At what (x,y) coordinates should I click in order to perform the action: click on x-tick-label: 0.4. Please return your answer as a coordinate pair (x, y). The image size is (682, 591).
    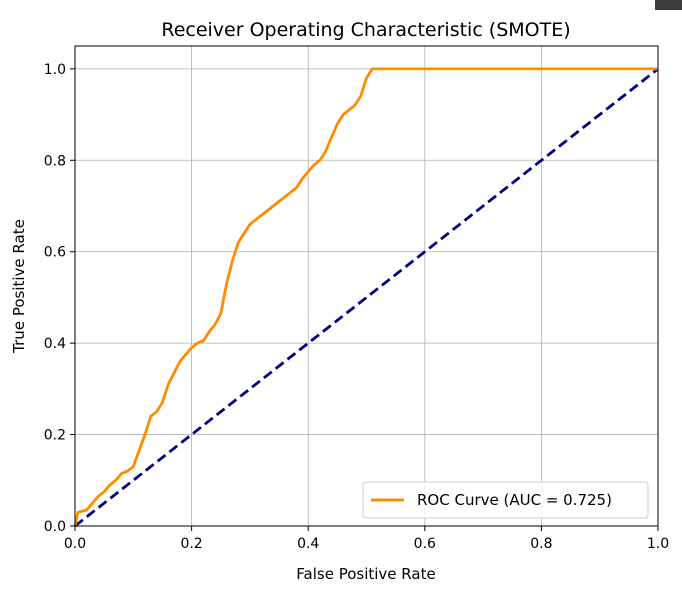
    Looking at the image, I should click on (308, 544).